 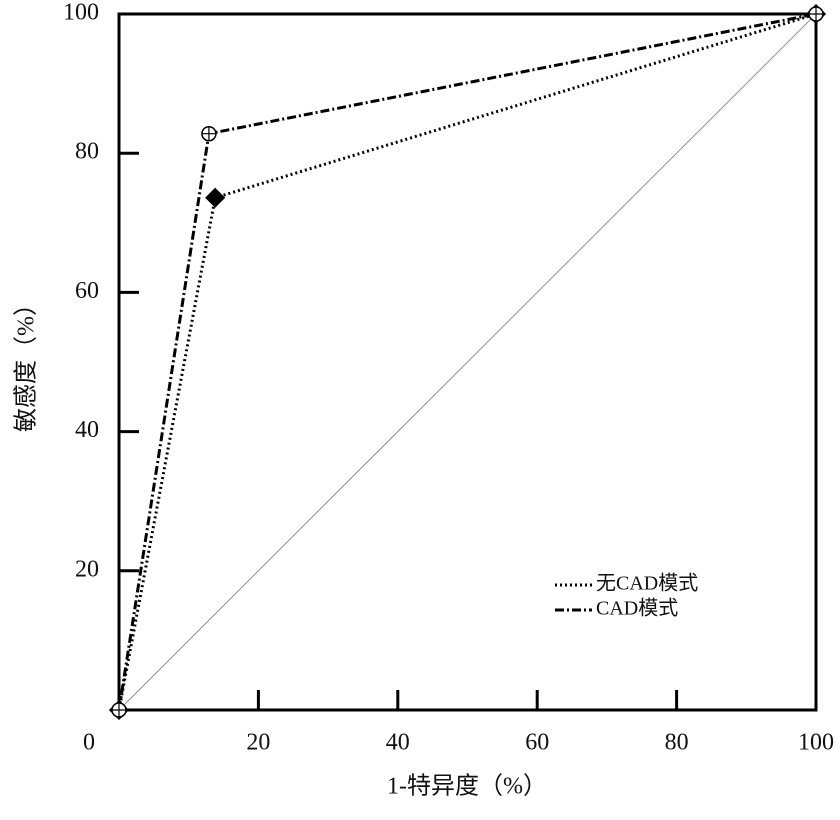 What do you see at coordinates (87, 430) in the screenshot?
I see `y-tick-label: 40` at bounding box center [87, 430].